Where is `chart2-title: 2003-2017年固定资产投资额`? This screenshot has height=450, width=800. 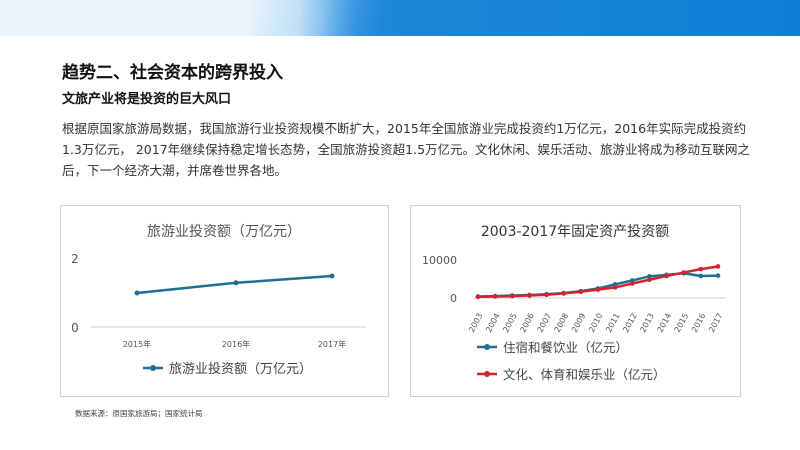
chart2-title: 2003-2017年固定资产投资额 is located at coordinates (575, 232).